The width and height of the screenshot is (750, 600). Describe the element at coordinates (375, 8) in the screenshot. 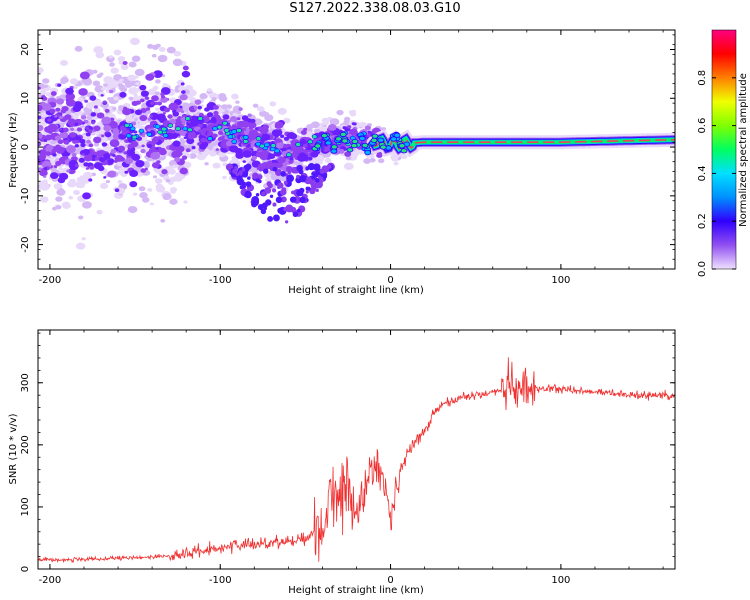

I see `chart-title: S127.2022.338.08.03.G10` at that location.